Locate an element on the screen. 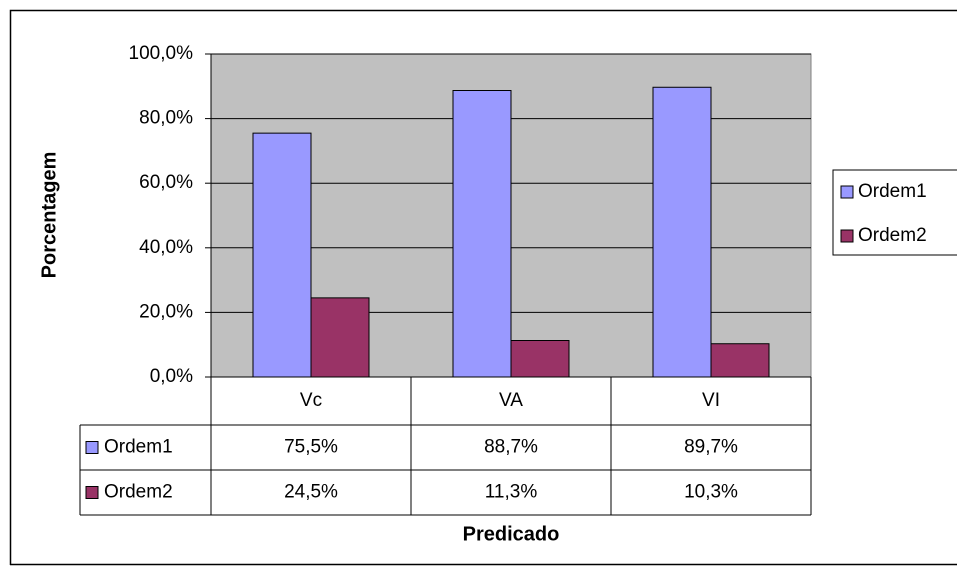  legend-label: Ordem2 is located at coordinates (892, 235).